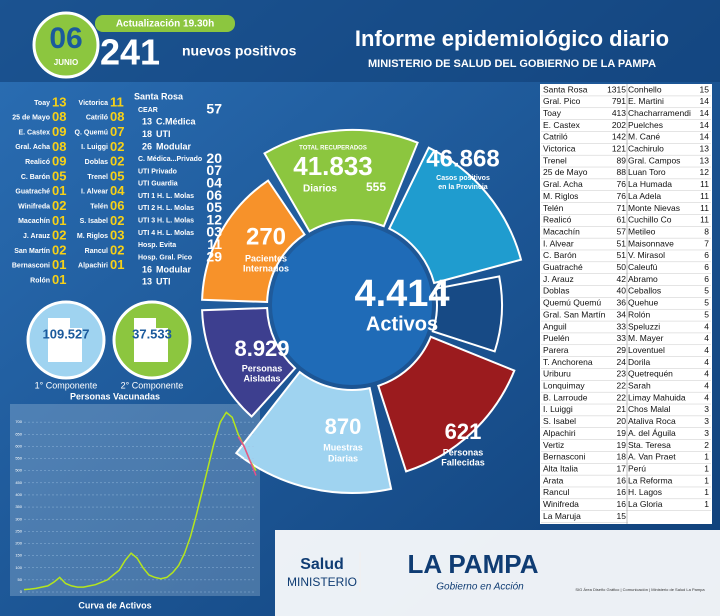 The image size is (720, 616). I want to click on isolated-label: Aisladas, so click(261, 378).